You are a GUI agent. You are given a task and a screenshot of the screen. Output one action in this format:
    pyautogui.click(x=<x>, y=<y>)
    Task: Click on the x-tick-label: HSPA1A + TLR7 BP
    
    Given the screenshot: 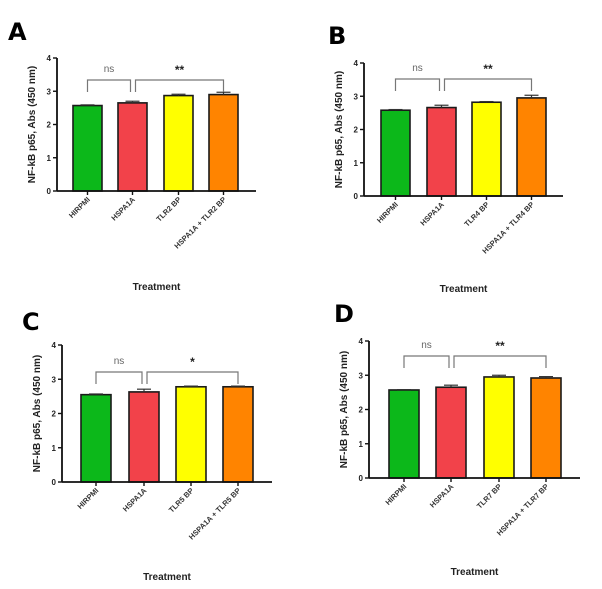 What is the action you would take?
    pyautogui.click(x=522, y=509)
    